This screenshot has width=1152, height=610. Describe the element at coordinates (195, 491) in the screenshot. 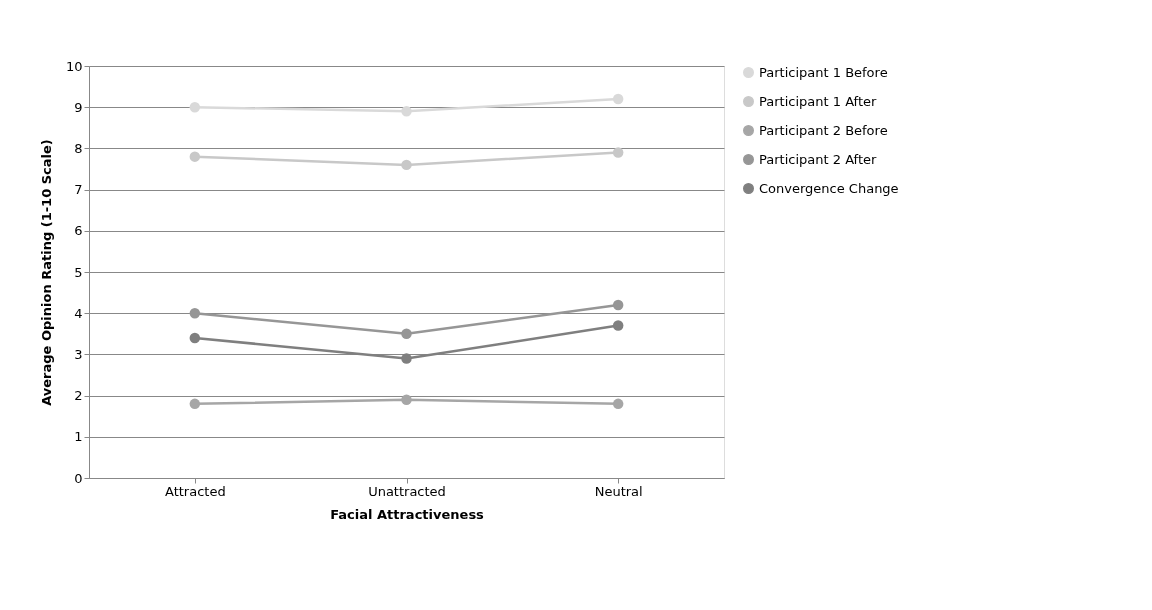

I see `x-tick-label: Attracted` at that location.